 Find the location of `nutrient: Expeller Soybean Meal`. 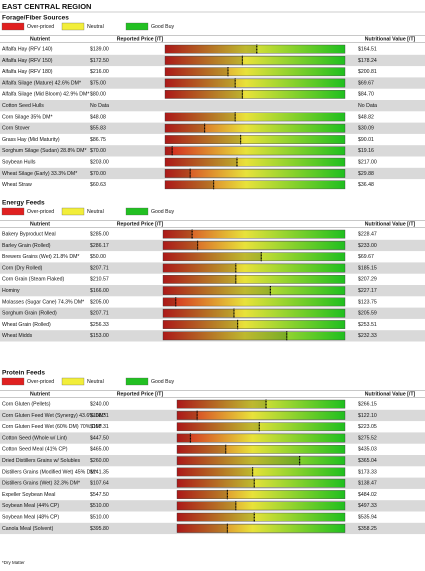

nutrient: Expeller Soybean Meal is located at coordinates (28, 495).